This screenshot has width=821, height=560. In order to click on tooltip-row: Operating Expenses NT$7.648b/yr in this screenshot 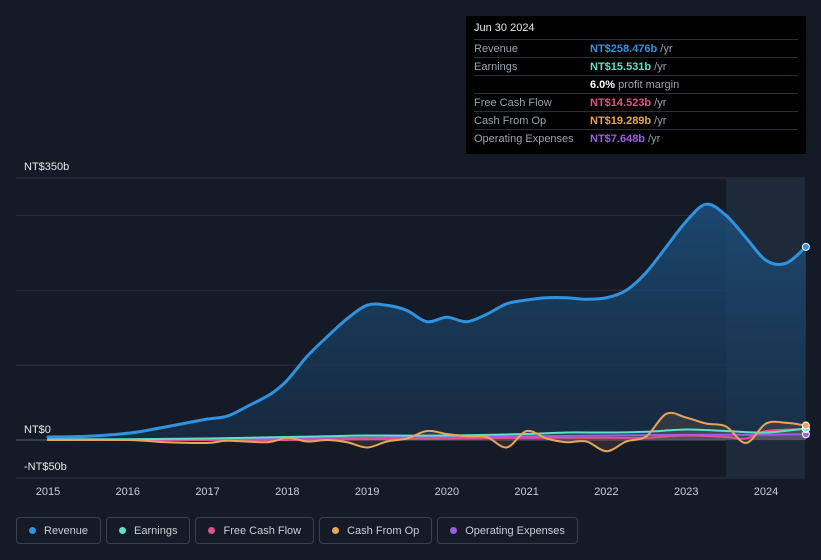, I will do `click(636, 138)`.